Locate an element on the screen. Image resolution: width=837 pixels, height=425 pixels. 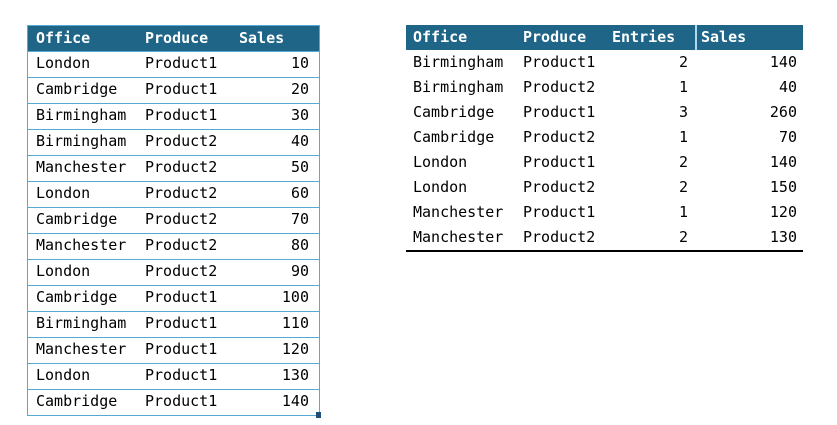
table-row: Birmingham Product2 40 is located at coordinates (173, 142).